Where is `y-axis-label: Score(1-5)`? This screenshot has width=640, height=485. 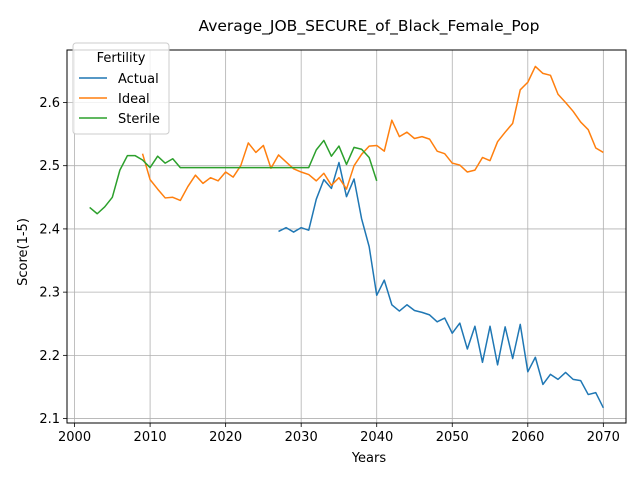 y-axis-label: Score(1-5) is located at coordinates (23, 252).